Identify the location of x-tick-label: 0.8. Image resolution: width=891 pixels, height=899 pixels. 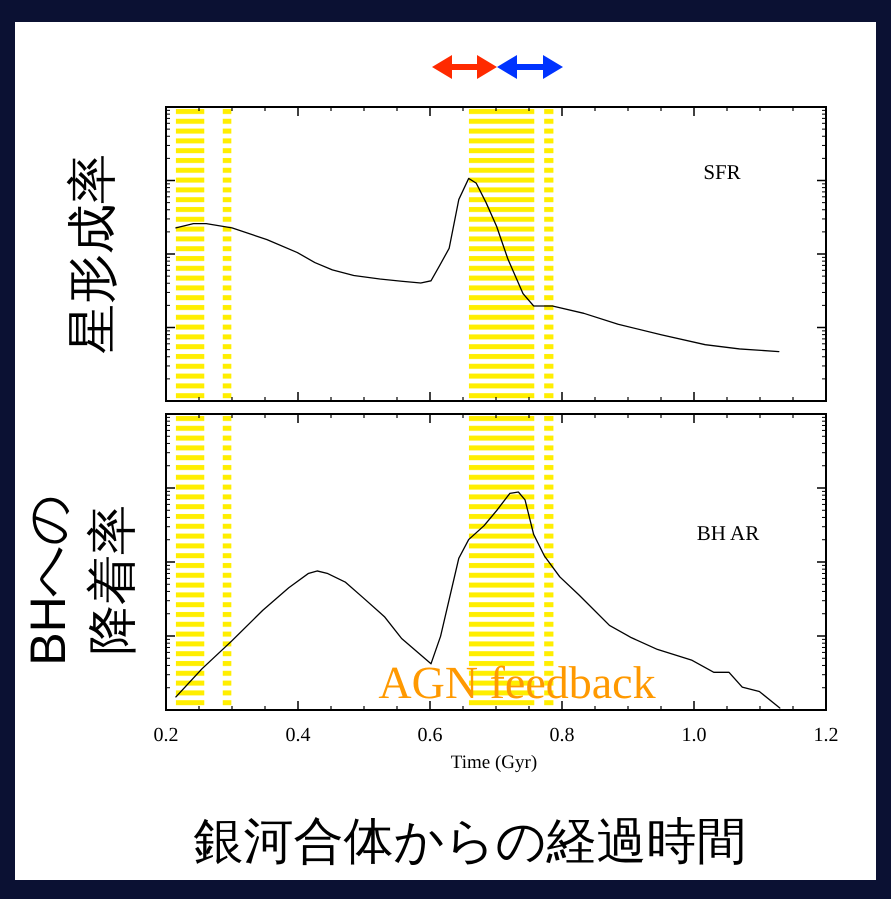
(562, 735).